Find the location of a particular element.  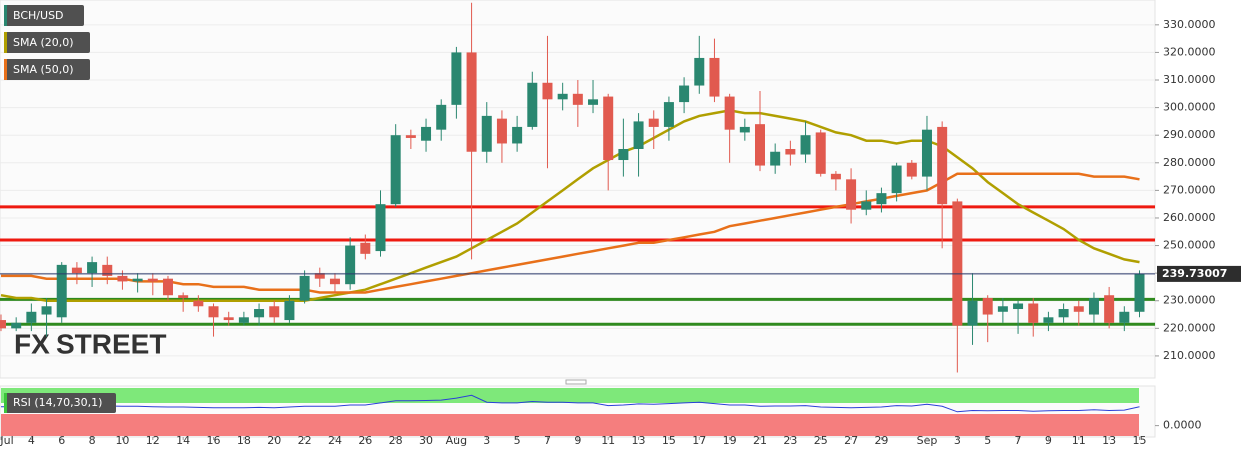

x-tick-label: 17 is located at coordinates (699, 440).